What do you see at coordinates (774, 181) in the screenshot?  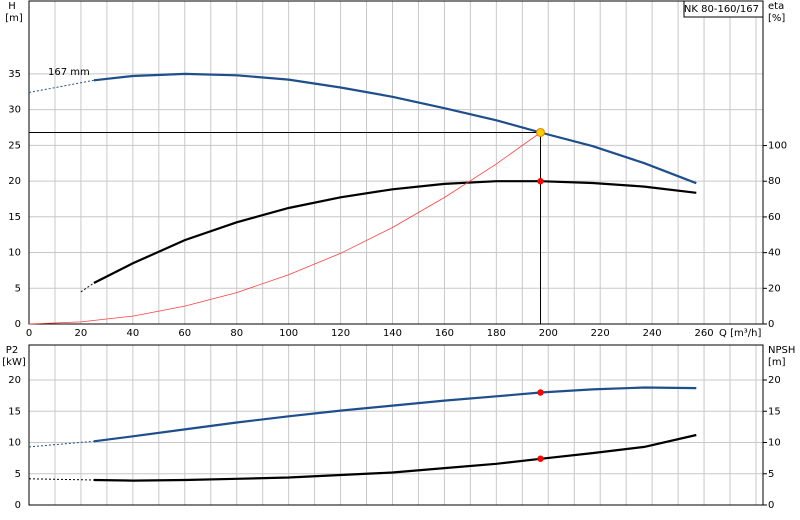 I see `y2-tick-label: 80` at bounding box center [774, 181].